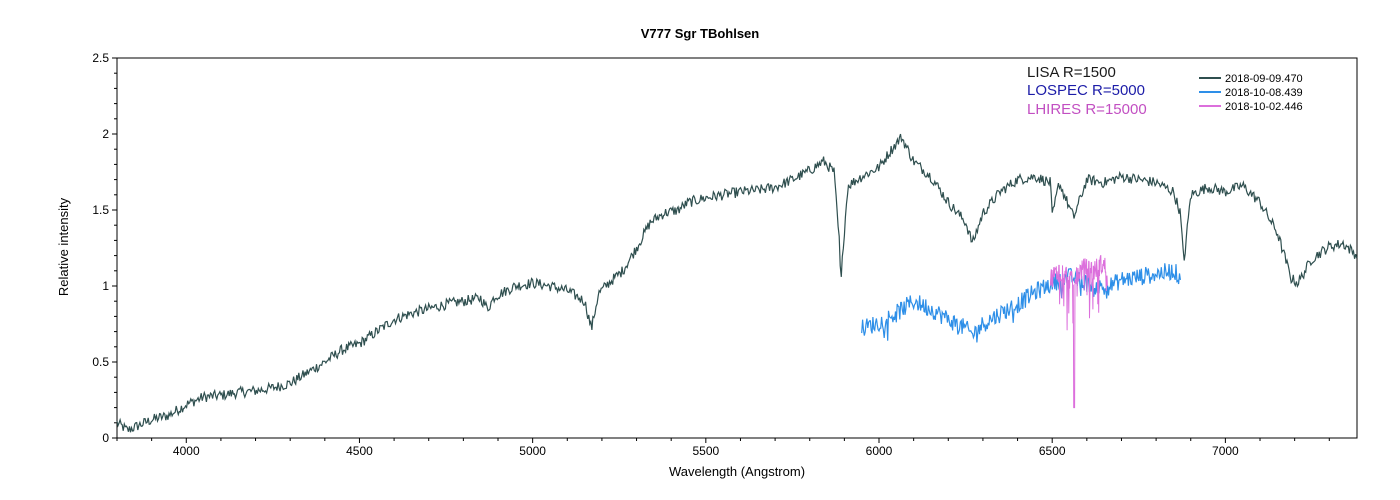 This screenshot has width=1400, height=500. What do you see at coordinates (1264, 93) in the screenshot?
I see `legend-label-2: 2018-10-08.439` at bounding box center [1264, 93].